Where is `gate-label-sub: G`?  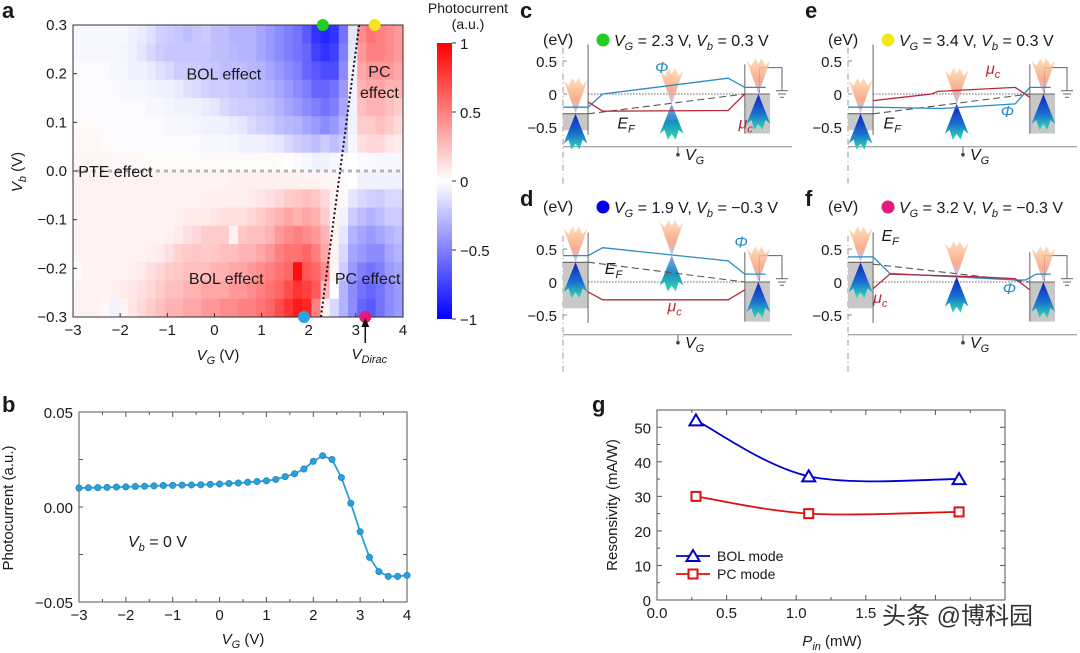 gate-label-sub: G is located at coordinates (985, 161).